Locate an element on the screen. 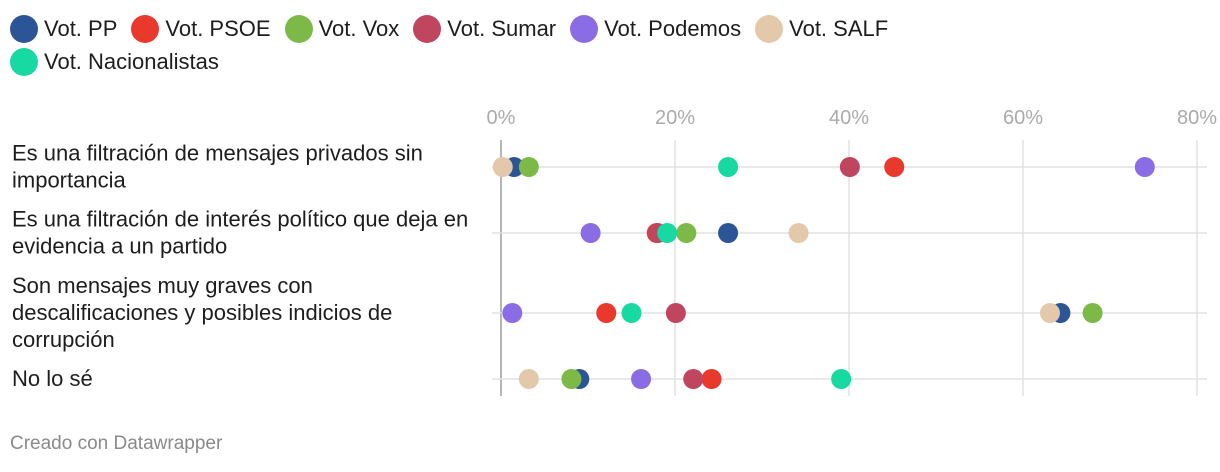 This screenshot has width=1220, height=472. row-label-line: importancia is located at coordinates (69, 180).